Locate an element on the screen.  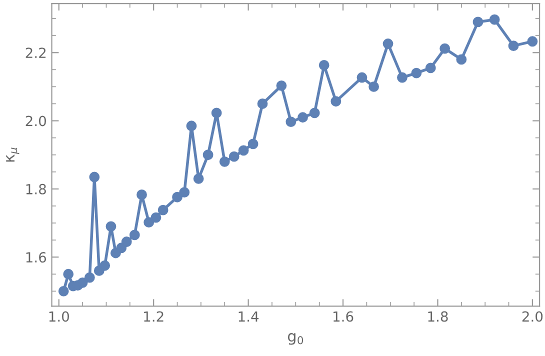
x-tick-label: 1.2 is located at coordinates (154, 316).